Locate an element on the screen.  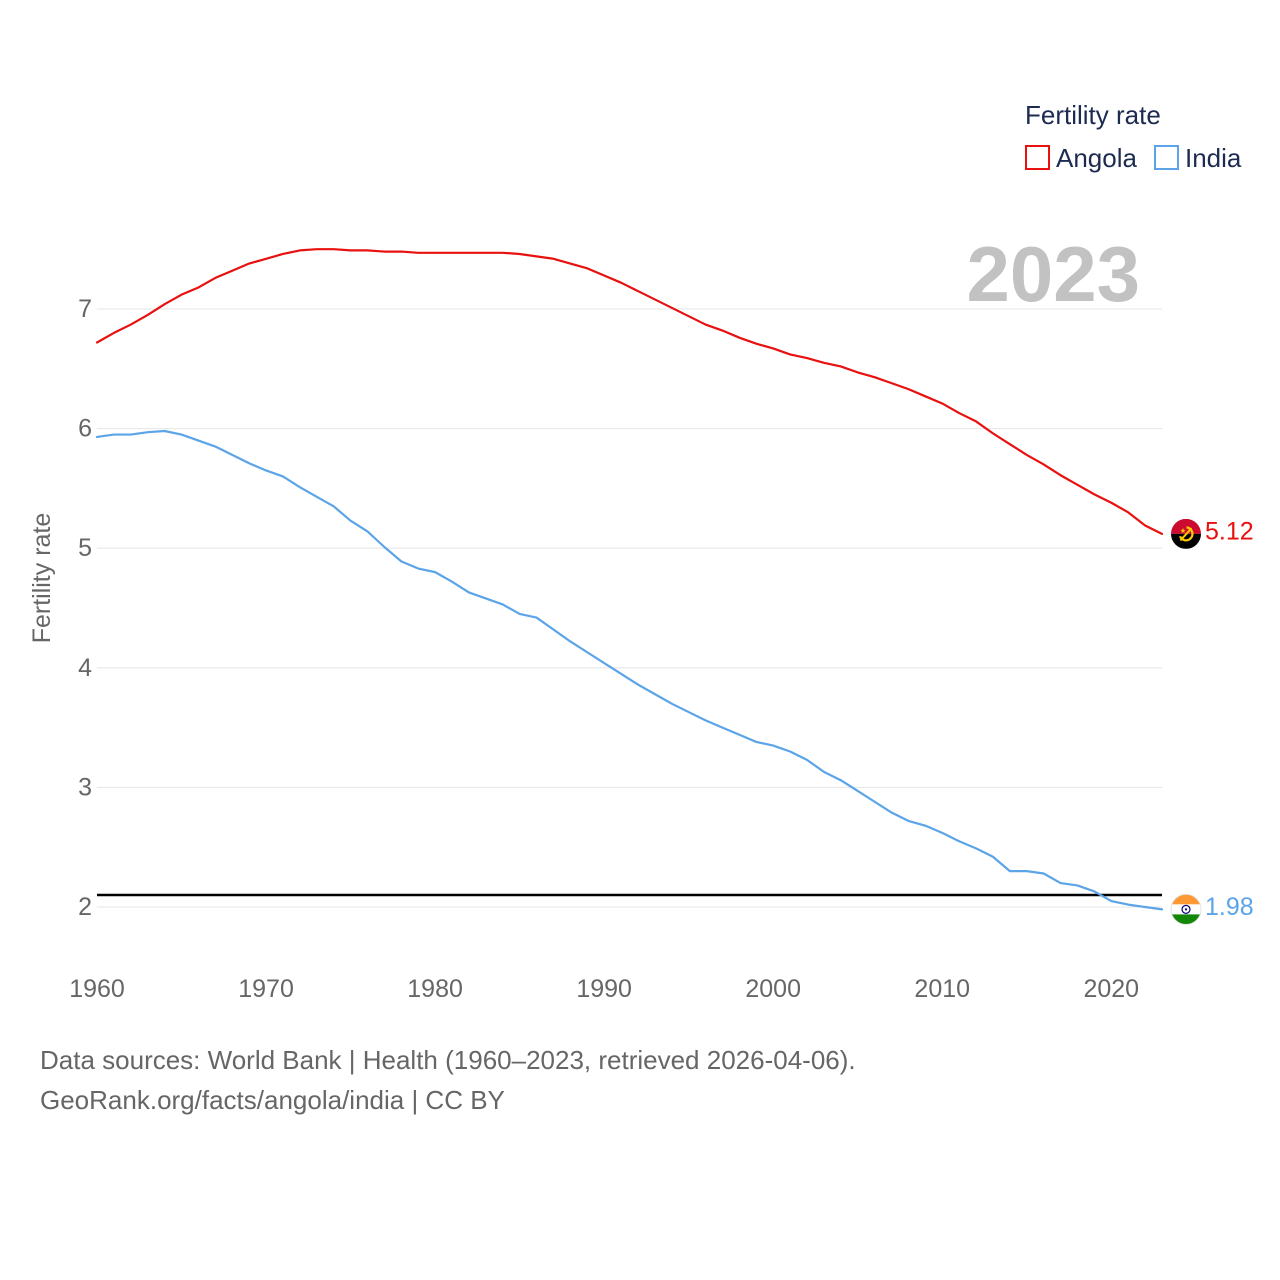
india-flag-chakra-hub is located at coordinates (1186, 909).